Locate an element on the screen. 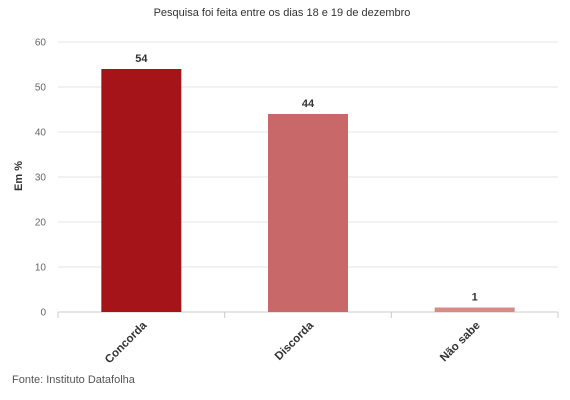  y-tick-label: 10 is located at coordinates (41, 268).